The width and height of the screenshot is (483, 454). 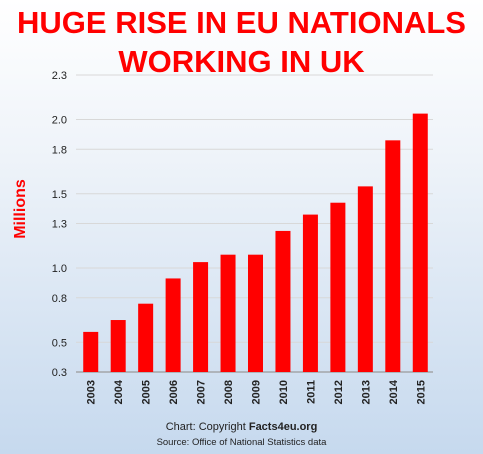 I want to click on y-tick-label: 2.0, so click(x=59, y=121).